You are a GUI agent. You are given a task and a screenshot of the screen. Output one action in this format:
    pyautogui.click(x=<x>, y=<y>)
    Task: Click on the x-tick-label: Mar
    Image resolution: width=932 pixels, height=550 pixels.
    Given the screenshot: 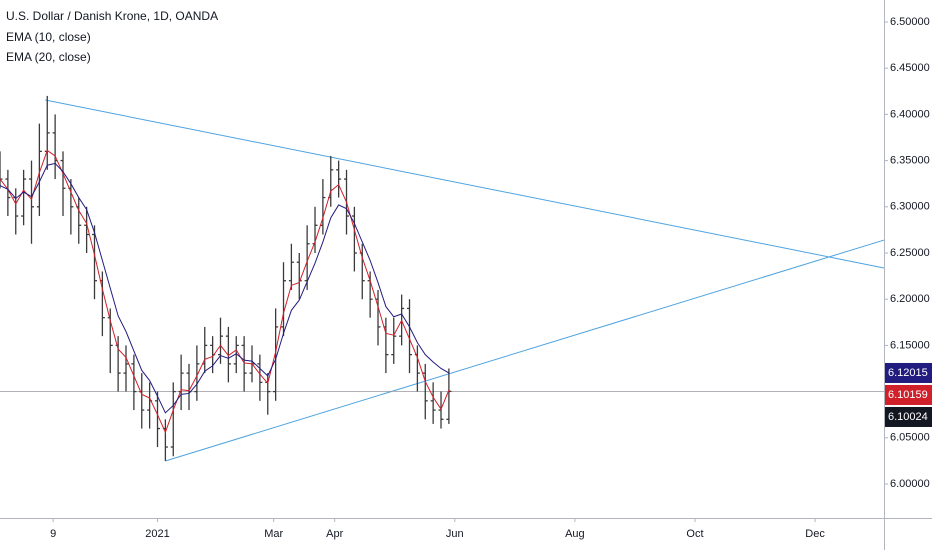 What is the action you would take?
    pyautogui.click(x=273, y=534)
    